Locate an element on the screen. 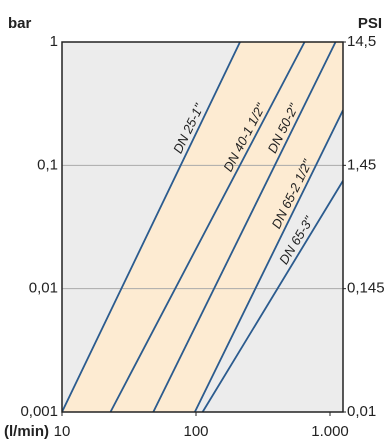 The image size is (392, 447). y2-tick-label: 14,5 is located at coordinates (361, 41).